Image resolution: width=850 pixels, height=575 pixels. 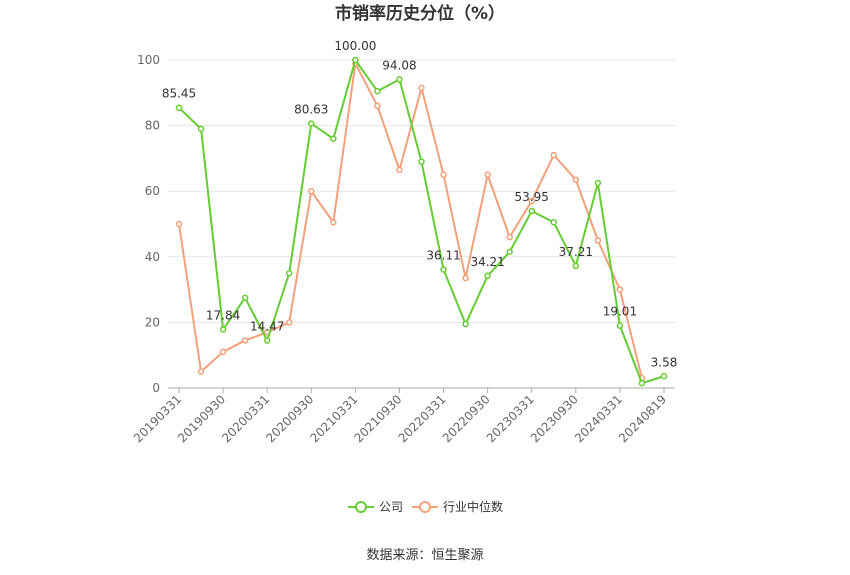 What do you see at coordinates (156, 388) in the screenshot?
I see `y-tick-label: 0` at bounding box center [156, 388].